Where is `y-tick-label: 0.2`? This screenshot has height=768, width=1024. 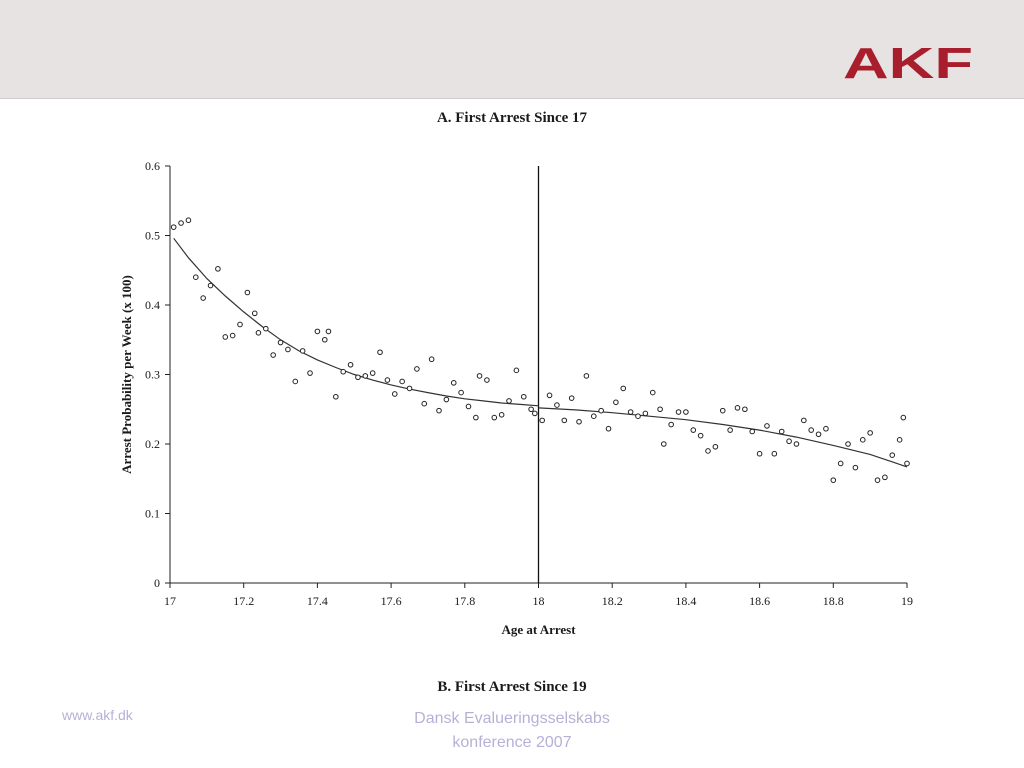
y-tick-label: 0.2 is located at coordinates (152, 444).